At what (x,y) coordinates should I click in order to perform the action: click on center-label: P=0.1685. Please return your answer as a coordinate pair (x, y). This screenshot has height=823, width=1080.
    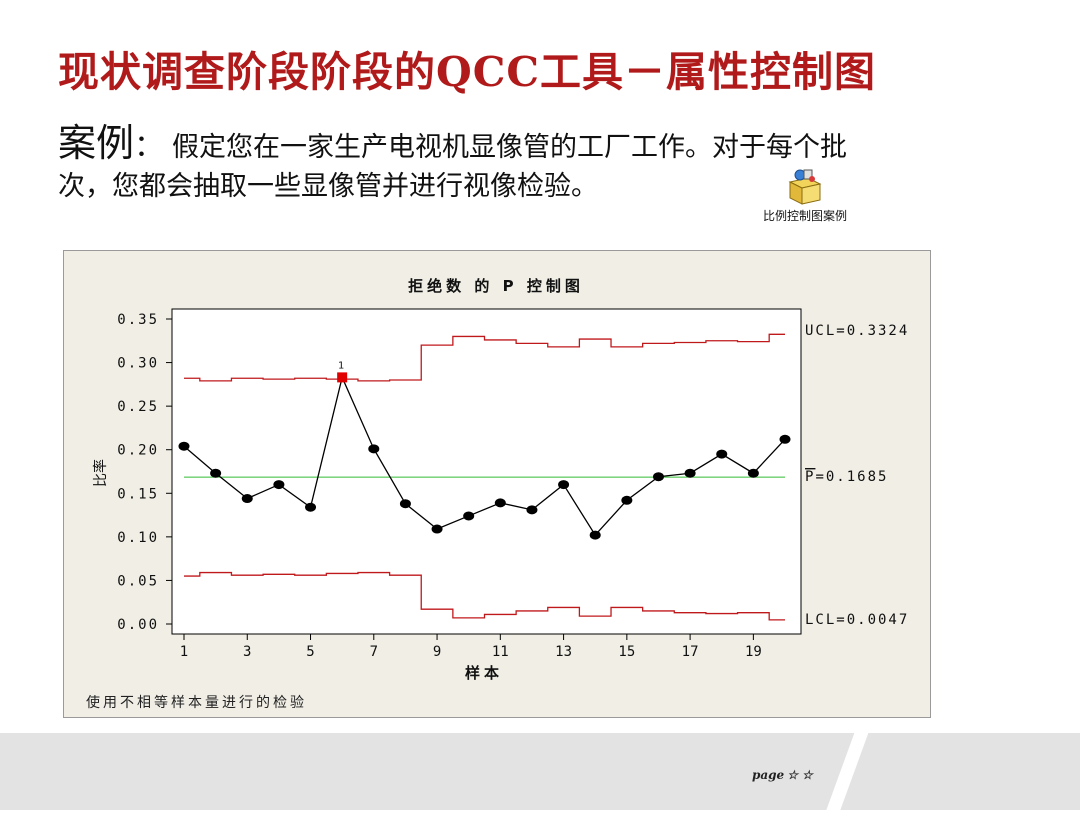
    Looking at the image, I should click on (846, 477).